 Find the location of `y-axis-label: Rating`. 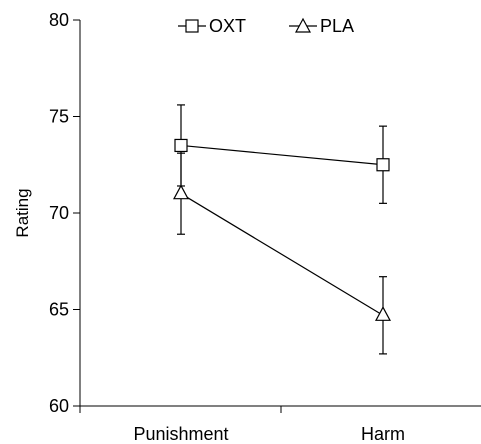

y-axis-label: Rating is located at coordinates (22, 212).